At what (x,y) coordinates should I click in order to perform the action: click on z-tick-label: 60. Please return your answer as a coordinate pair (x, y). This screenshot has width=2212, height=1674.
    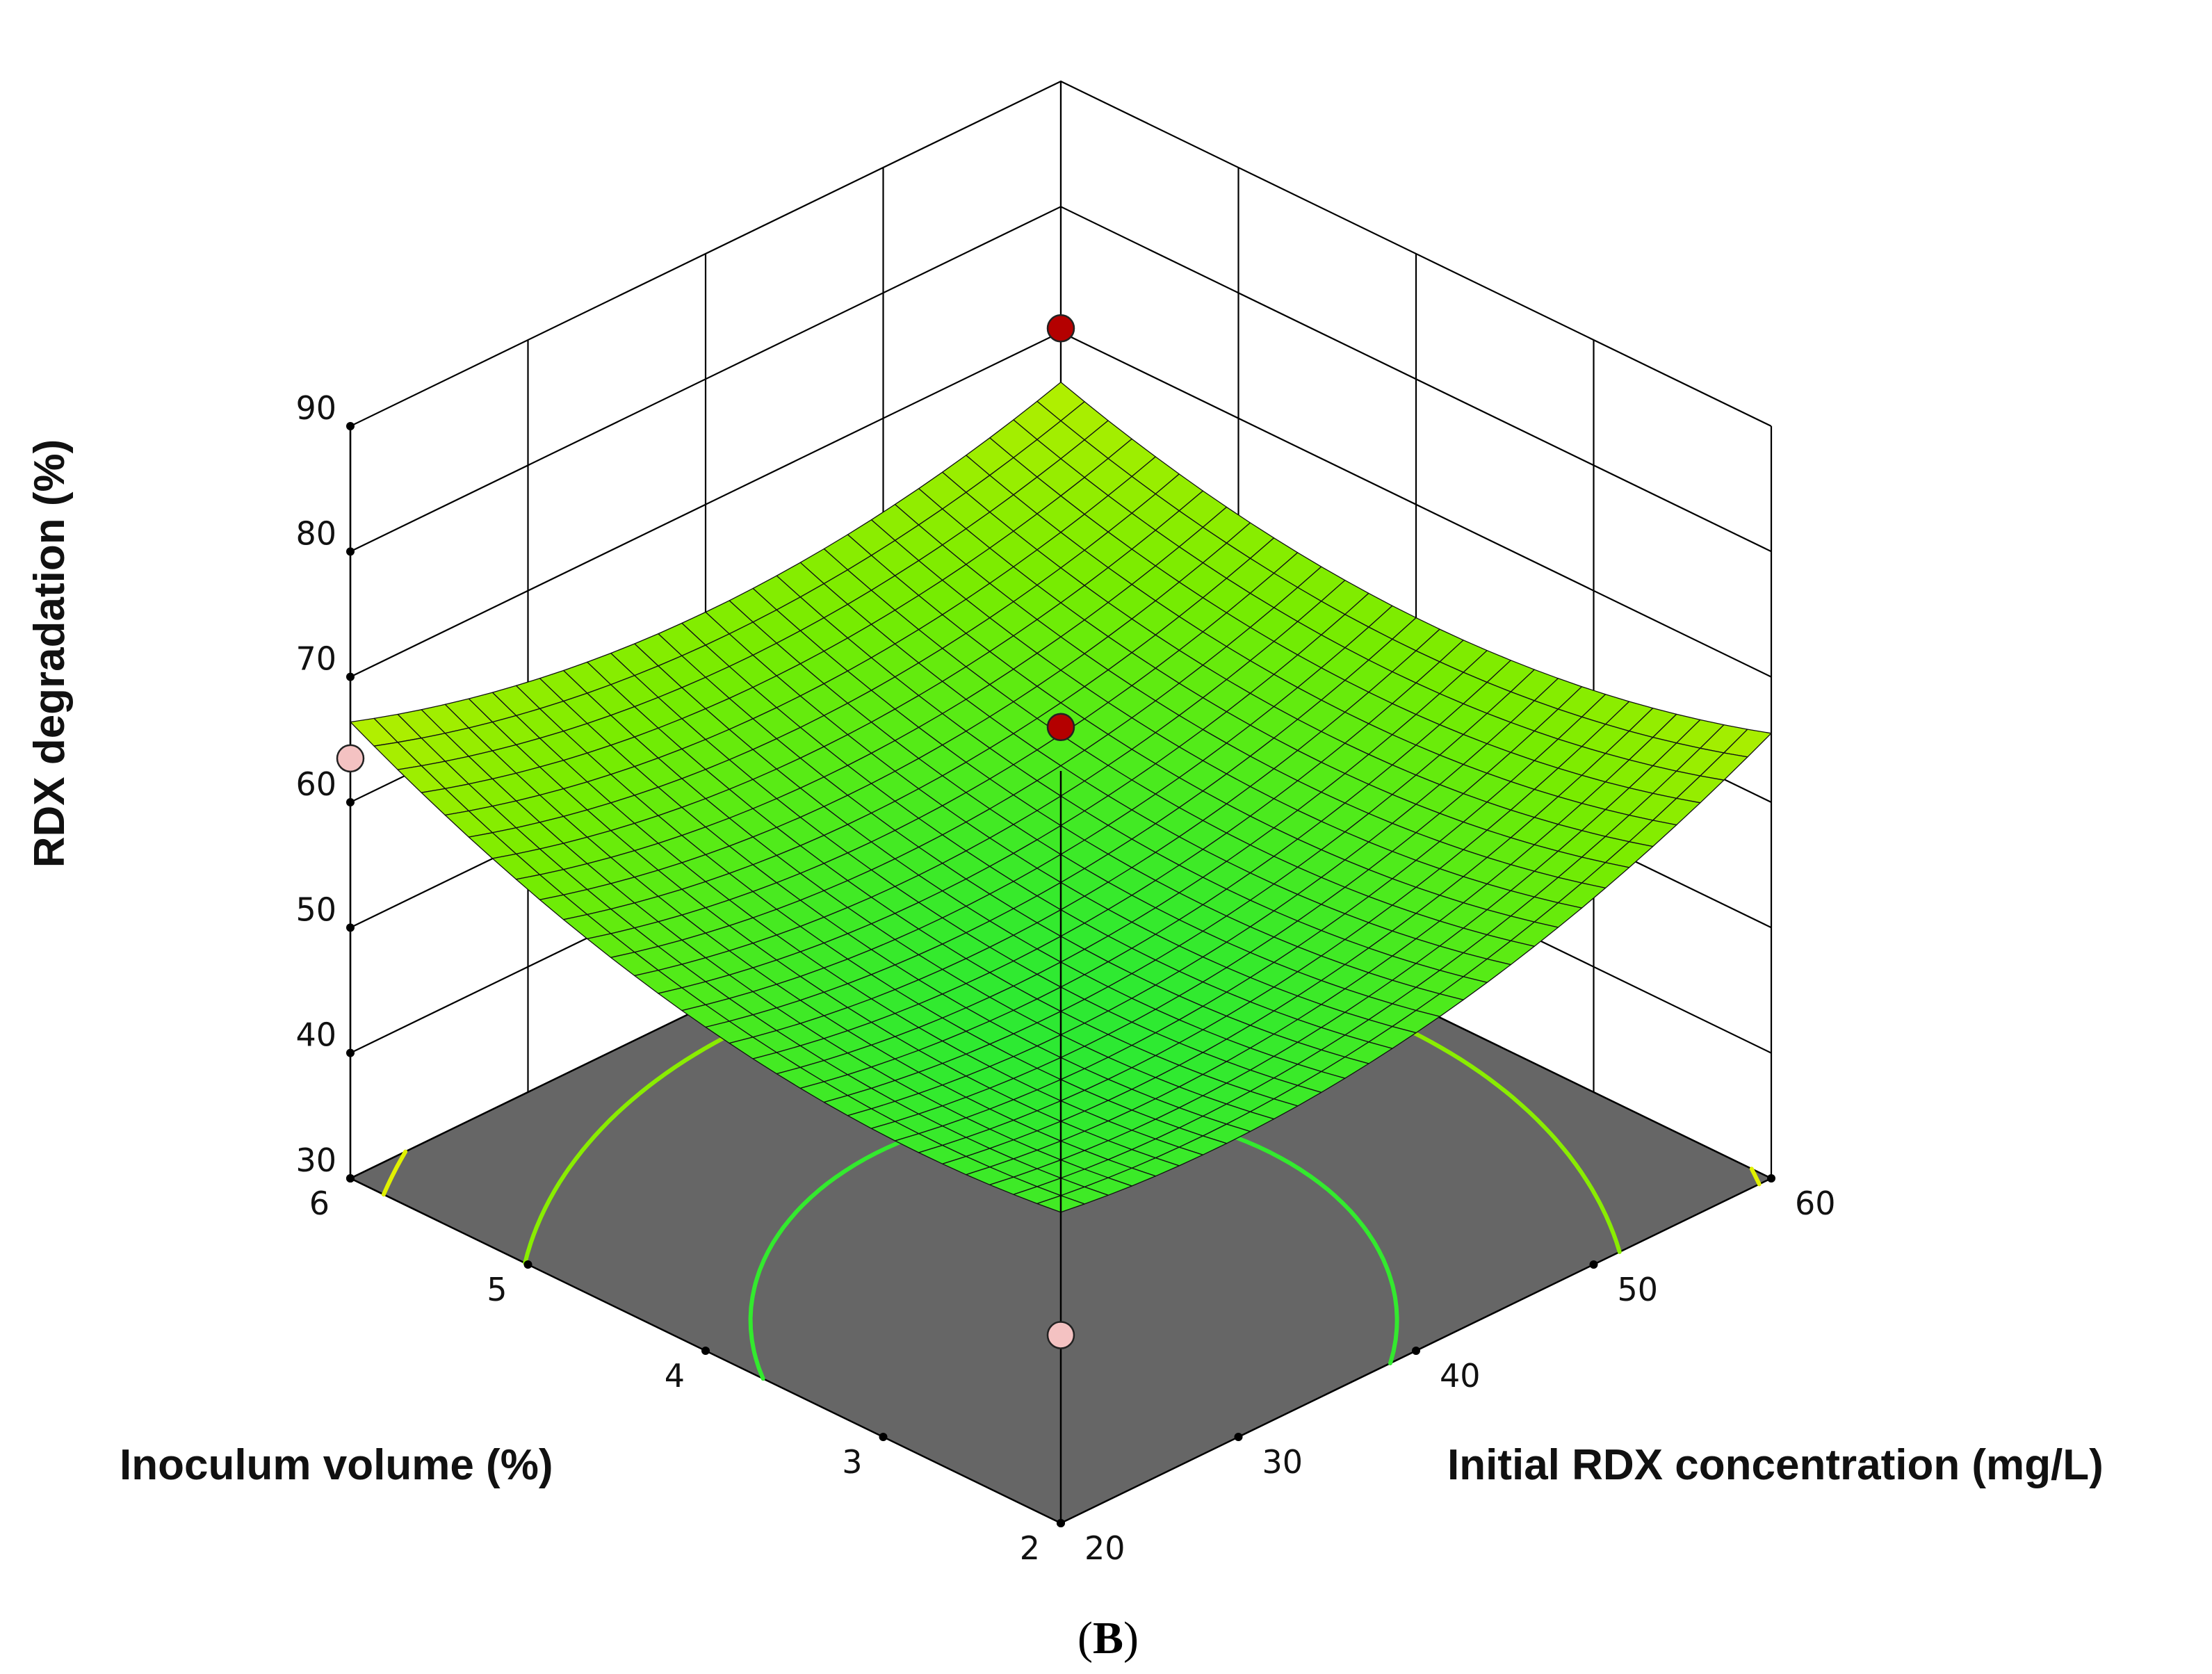
    Looking at the image, I should click on (315, 784).